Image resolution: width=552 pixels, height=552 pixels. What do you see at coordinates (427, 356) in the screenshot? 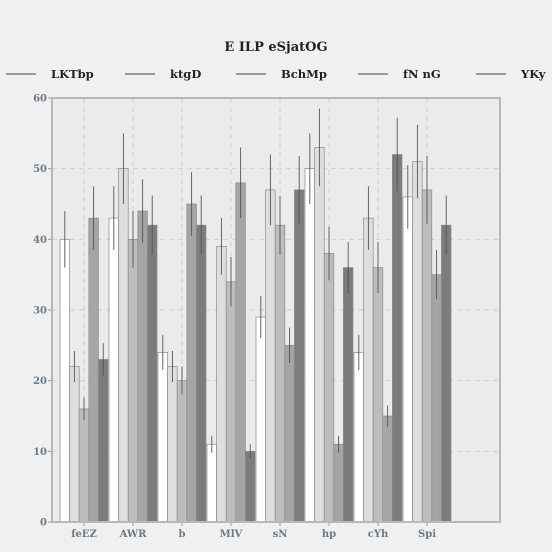
I see `bar-BchMp-Spi` at bounding box center [427, 356].